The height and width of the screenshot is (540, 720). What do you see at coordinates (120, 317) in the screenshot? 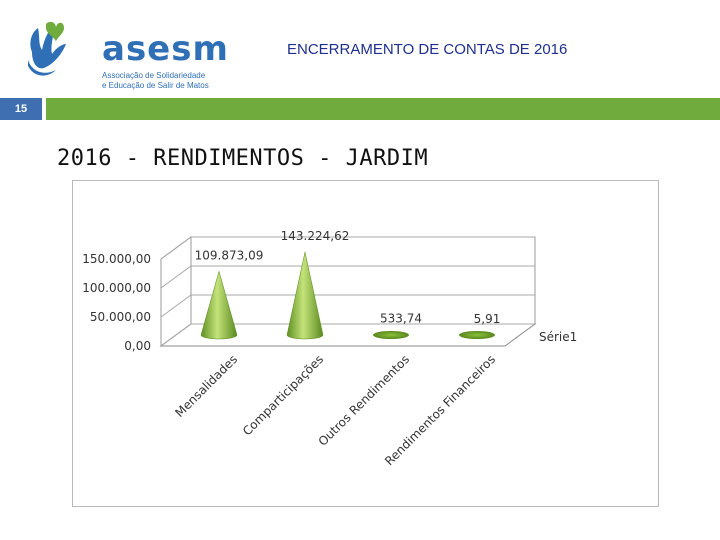
I see `y-tick-label: 50.000,00` at bounding box center [120, 317].